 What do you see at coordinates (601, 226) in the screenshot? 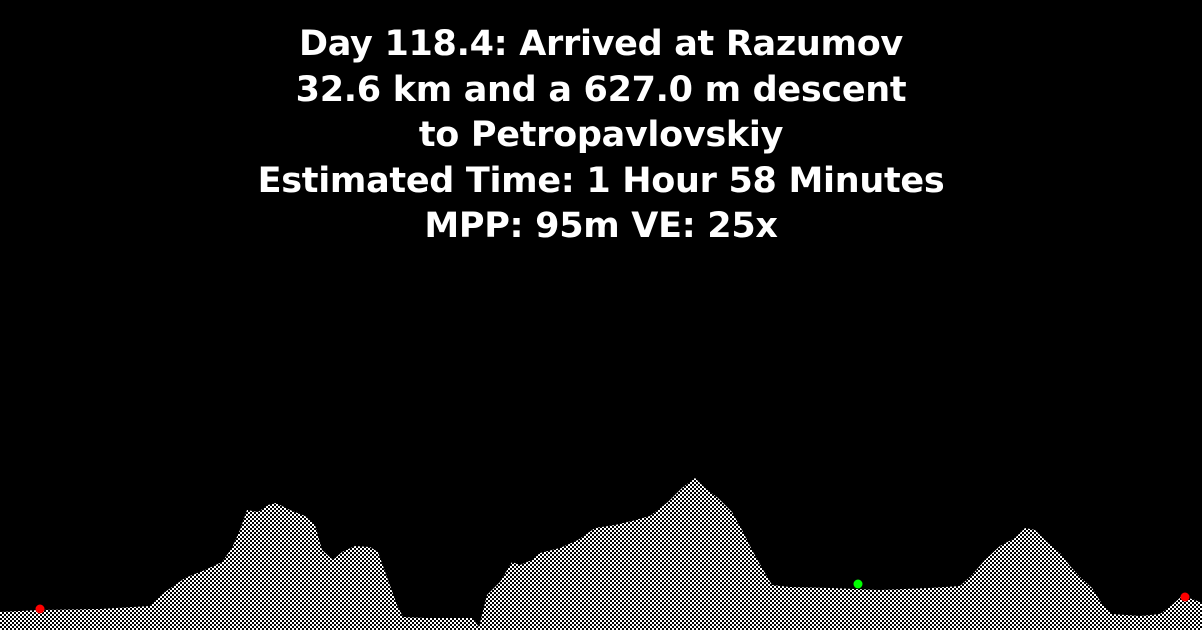
I see `scale-text: MPP: 95m VE: 25x` at bounding box center [601, 226].